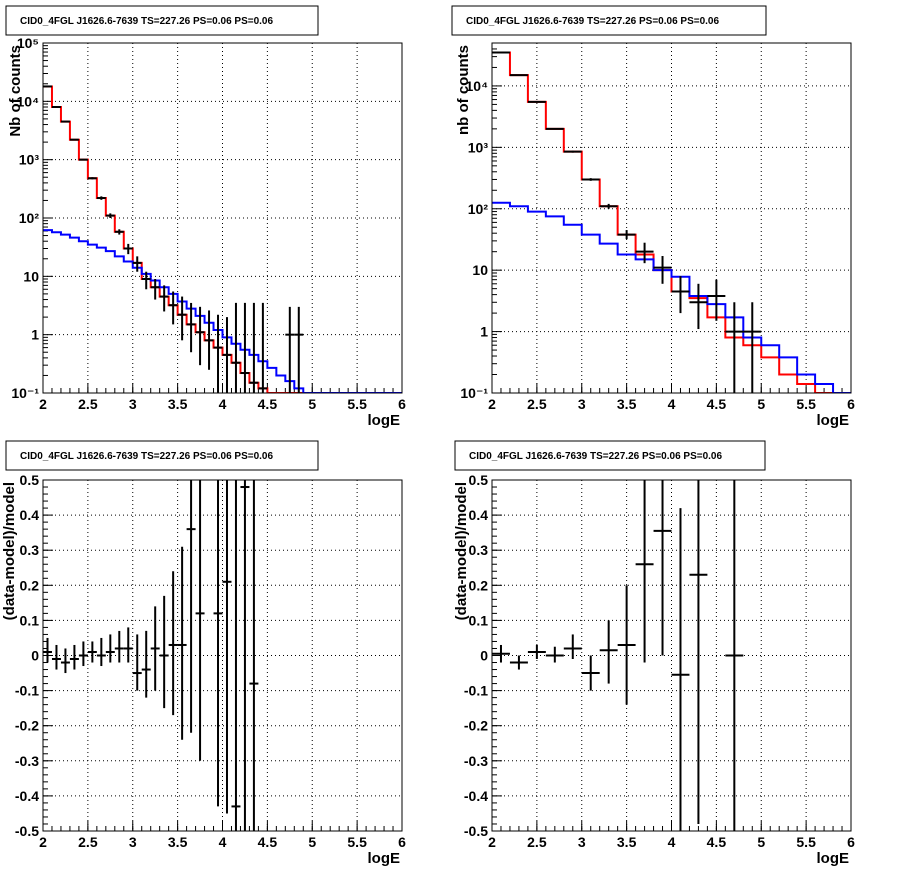  I want to click on plot-area, so click(618, 655).